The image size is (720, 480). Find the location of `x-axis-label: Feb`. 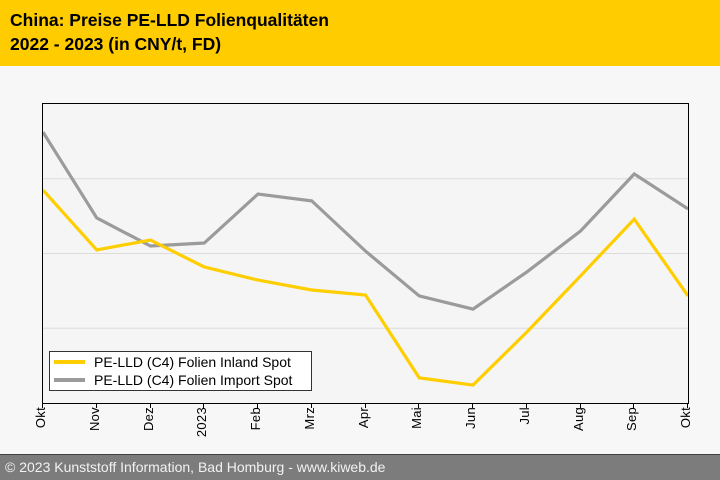

x-axis-label: Feb is located at coordinates (255, 419).